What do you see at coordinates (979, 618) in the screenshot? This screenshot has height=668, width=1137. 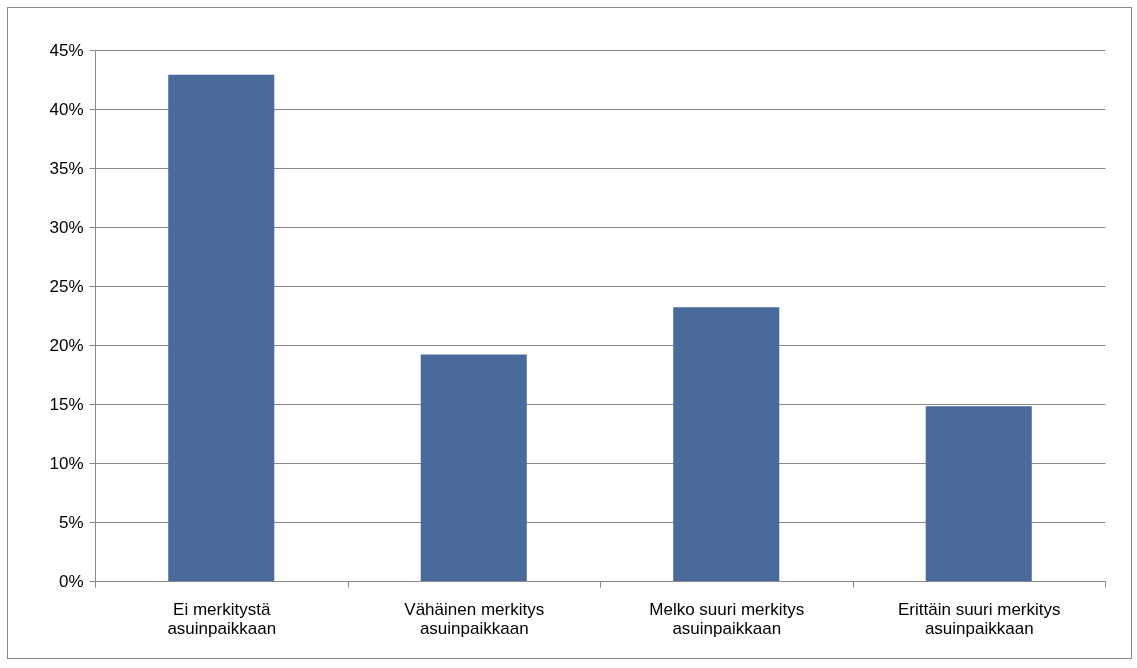 I see `x-tick-label: Erittäin suuri merkitys asuinpaikkaan` at bounding box center [979, 618].